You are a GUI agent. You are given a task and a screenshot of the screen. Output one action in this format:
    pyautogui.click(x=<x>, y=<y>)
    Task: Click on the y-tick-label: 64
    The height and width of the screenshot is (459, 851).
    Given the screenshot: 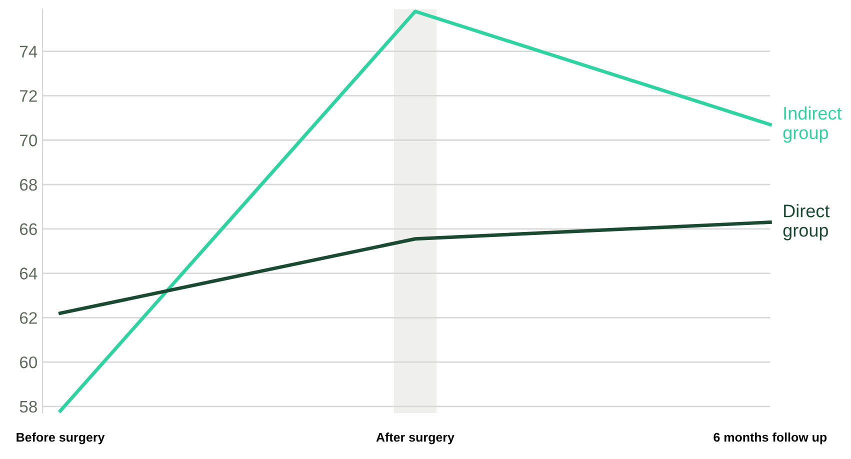 What is the action you would take?
    pyautogui.click(x=29, y=274)
    